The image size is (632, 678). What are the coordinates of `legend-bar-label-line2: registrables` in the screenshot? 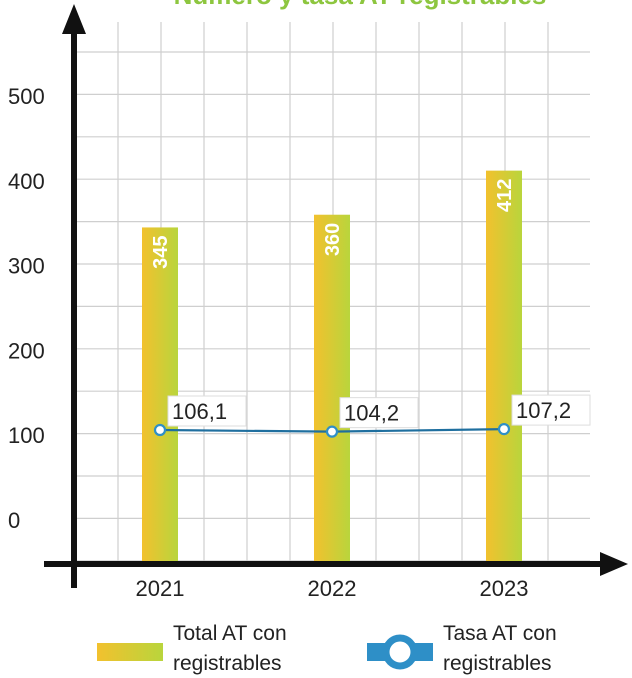 It's located at (227, 663).